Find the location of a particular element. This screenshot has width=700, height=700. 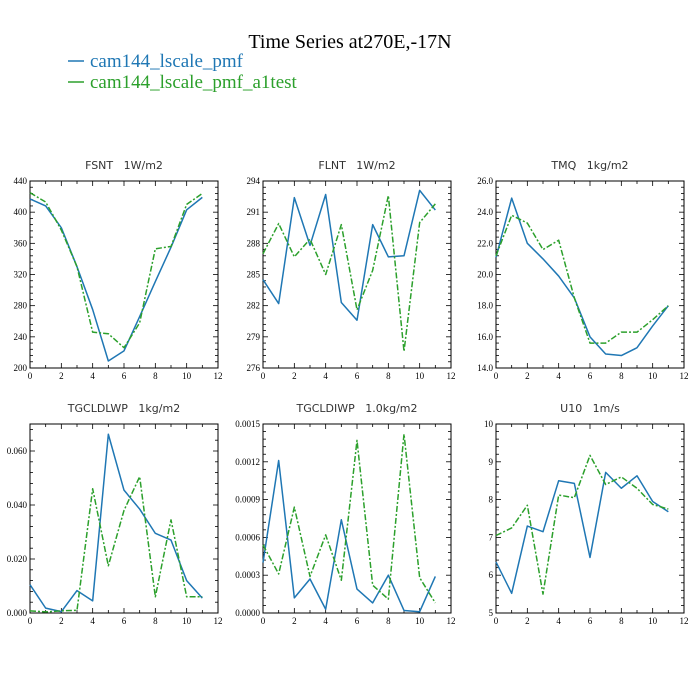

y-tick-label: 240 is located at coordinates (21, 337).